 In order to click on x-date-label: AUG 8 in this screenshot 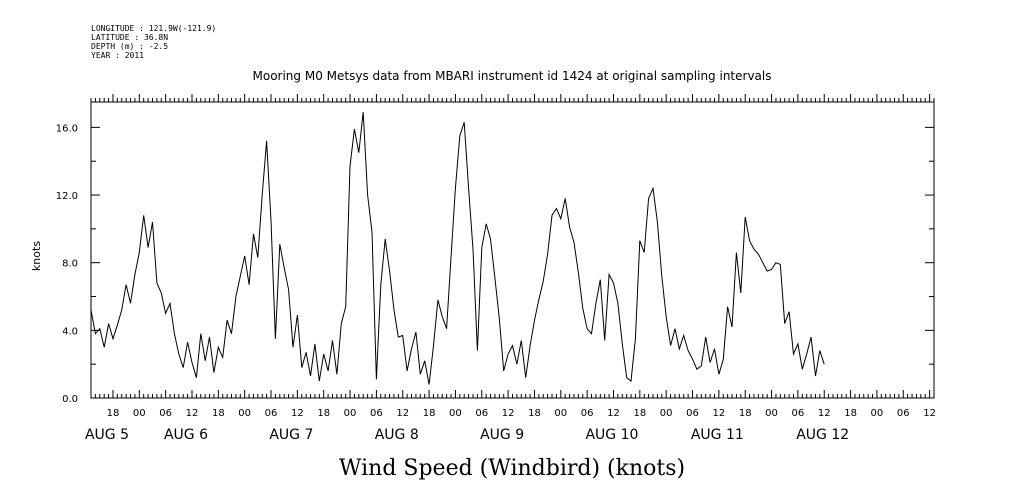, I will do `click(397, 435)`.